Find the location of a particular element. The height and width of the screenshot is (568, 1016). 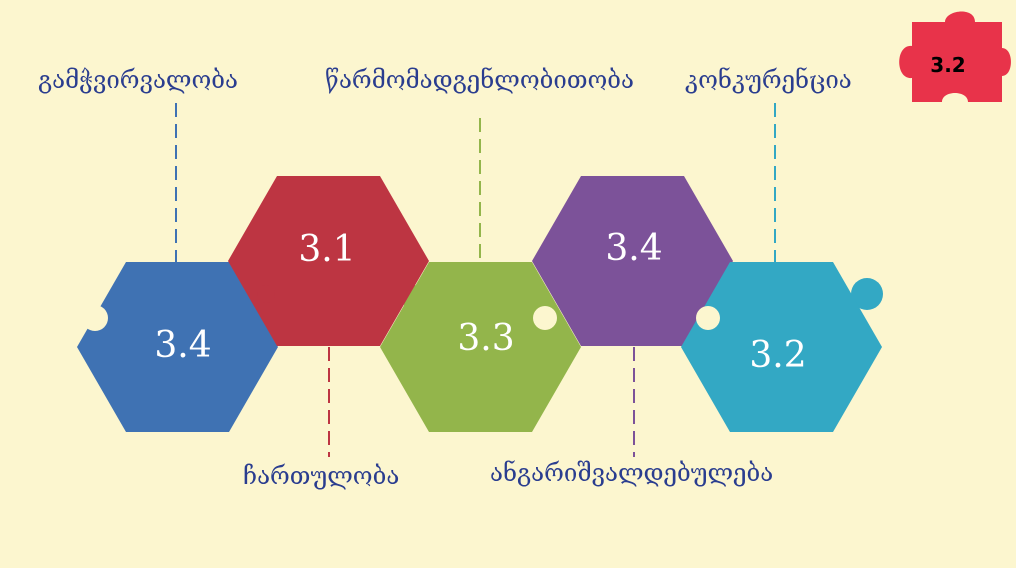

hex-purple is located at coordinates (632, 261).